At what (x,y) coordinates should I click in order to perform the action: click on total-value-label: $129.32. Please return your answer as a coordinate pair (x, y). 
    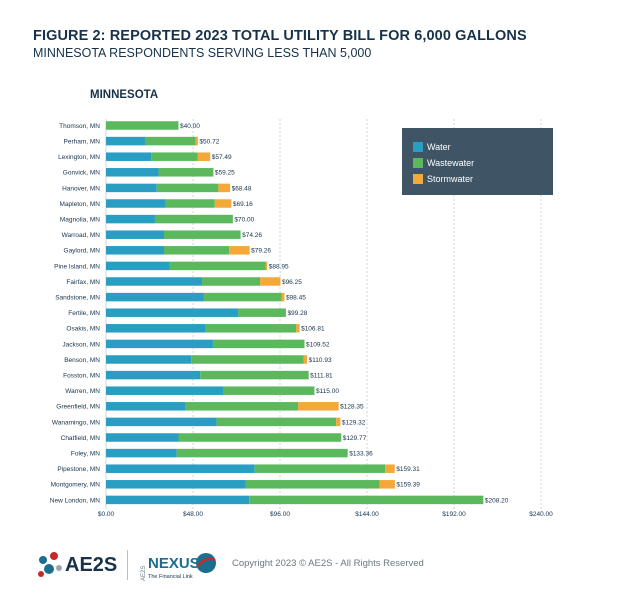
    Looking at the image, I should click on (354, 422).